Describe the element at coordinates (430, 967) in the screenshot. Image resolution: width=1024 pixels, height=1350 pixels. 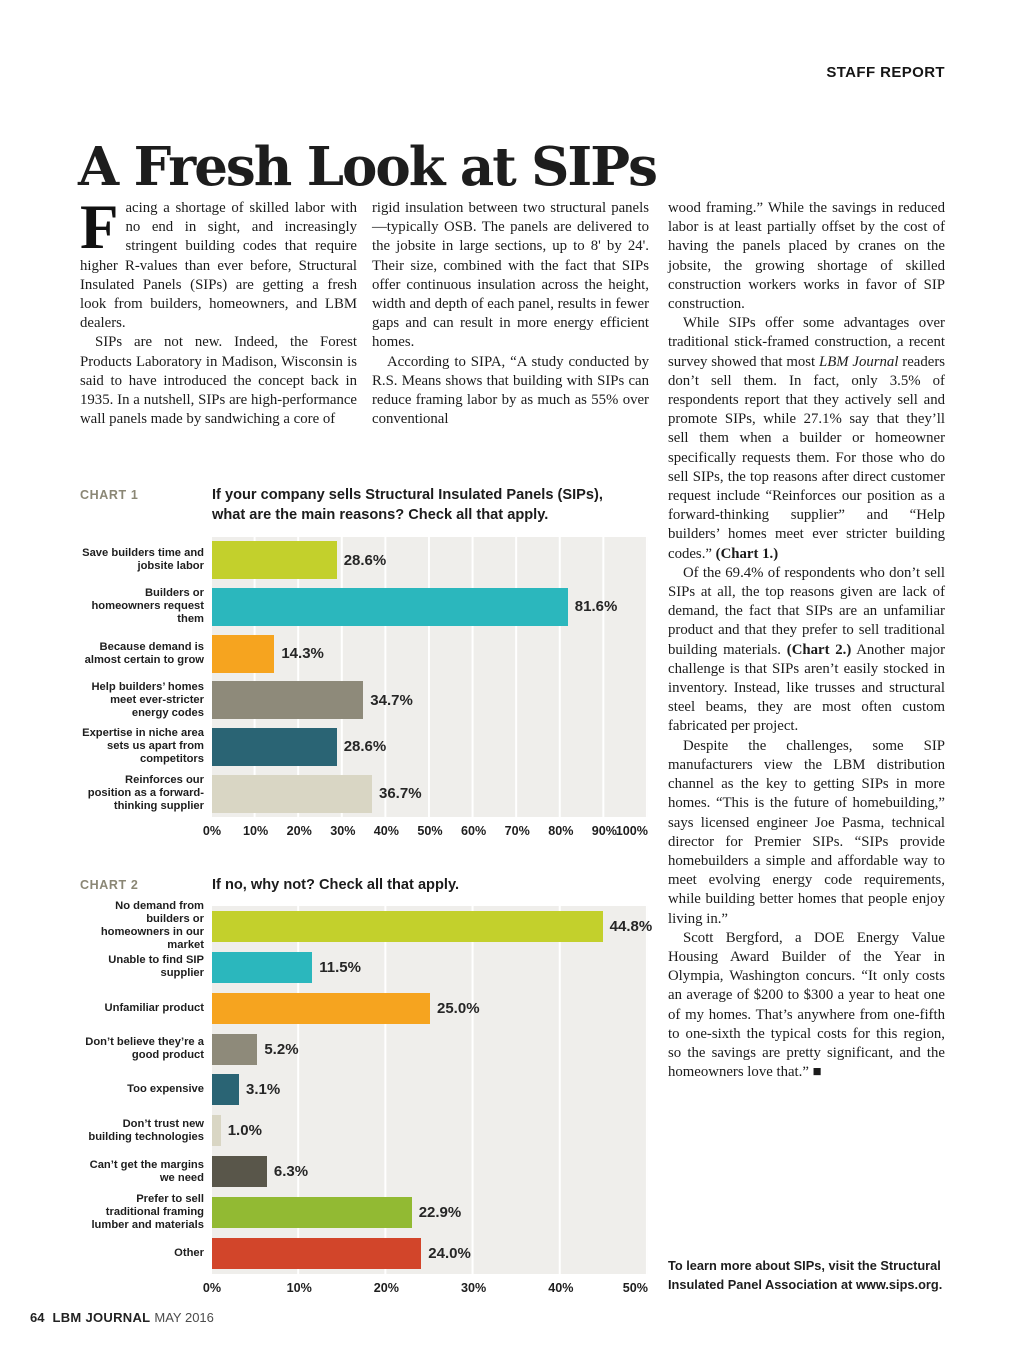
I see `bar-row: 11.5%` at that location.